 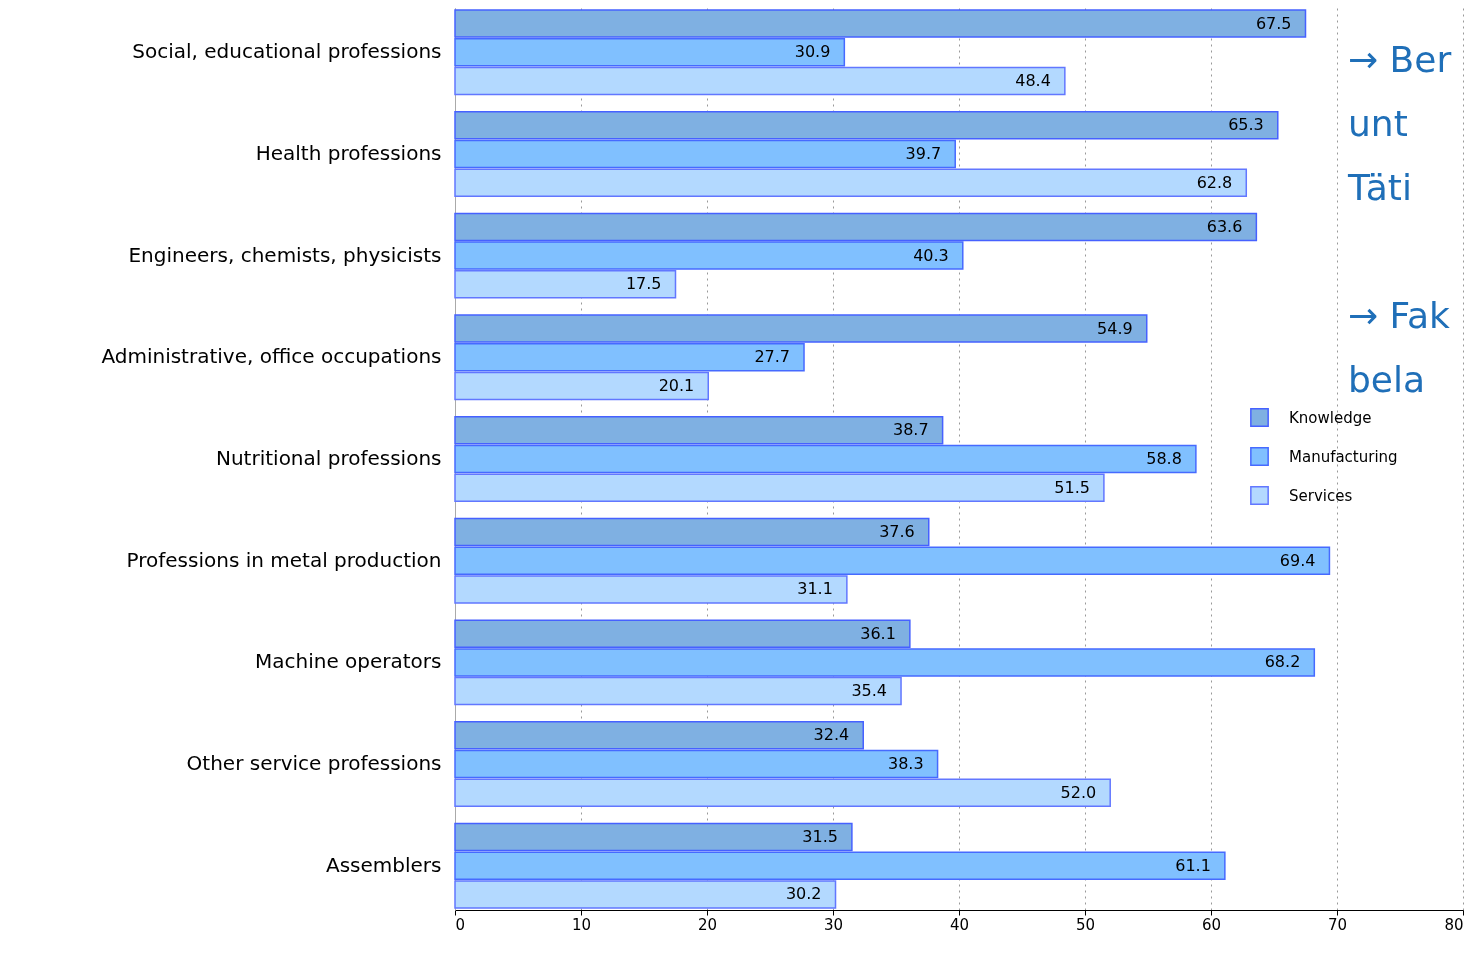 What do you see at coordinates (287, 51) in the screenshot?
I see `y-tick-label: Social, educational professions` at bounding box center [287, 51].